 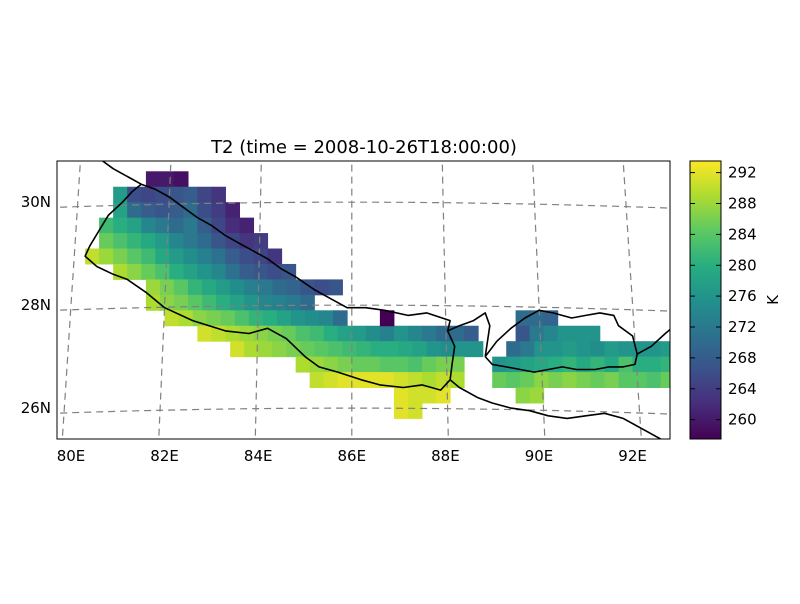 What do you see at coordinates (164, 456) in the screenshot?
I see `x-tick-label: 82E` at bounding box center [164, 456].